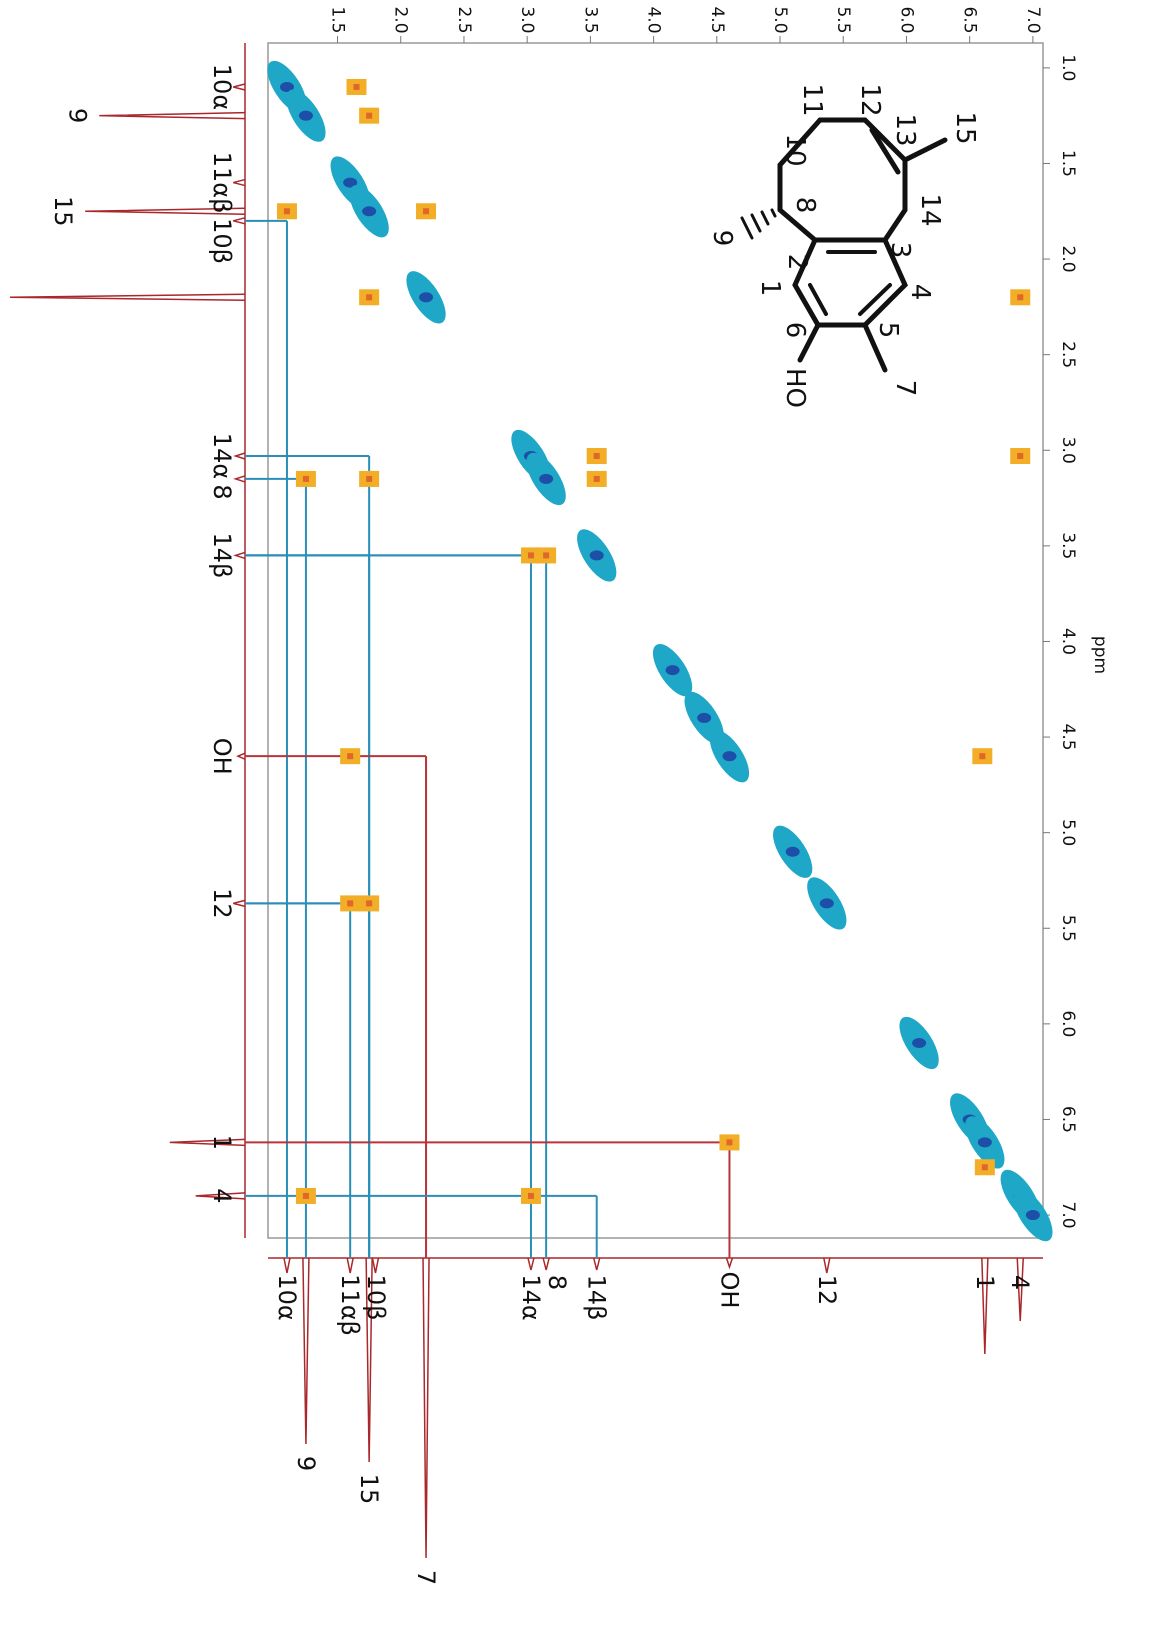 This screenshot has height=1641, width=1159. I want to click on y-tick-label: 6.5, so click(1068, 1119).